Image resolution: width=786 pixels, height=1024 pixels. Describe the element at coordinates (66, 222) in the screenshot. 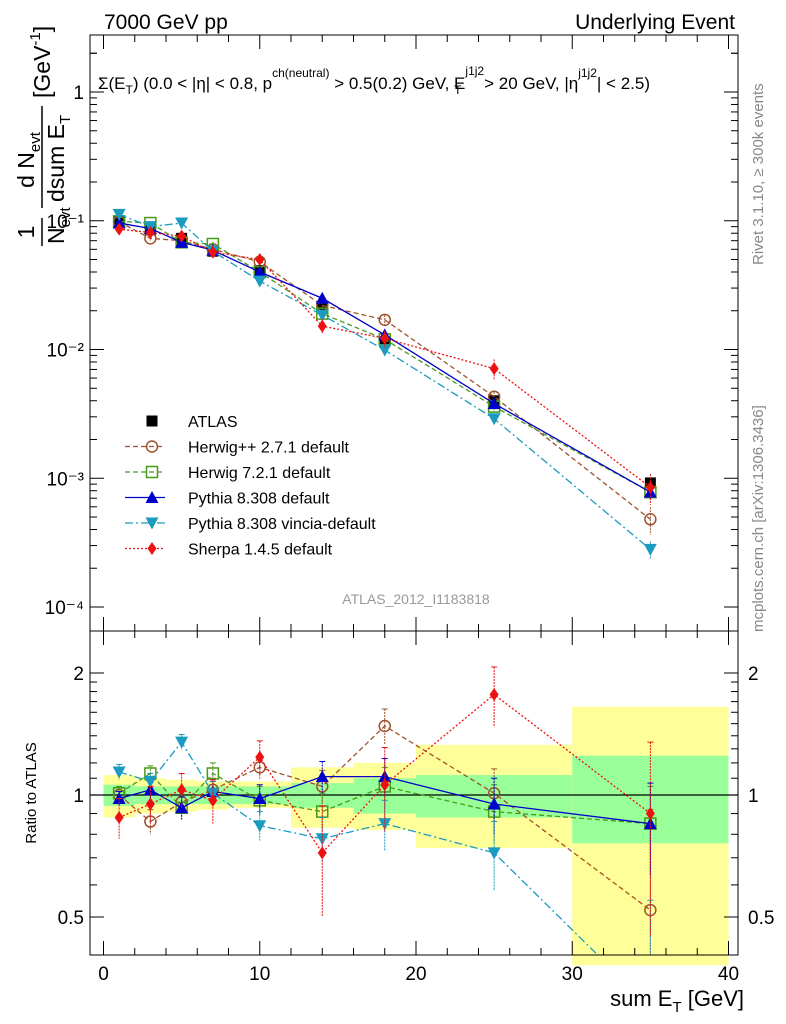

I see `main-y-tick-label: 10⁻¹` at that location.